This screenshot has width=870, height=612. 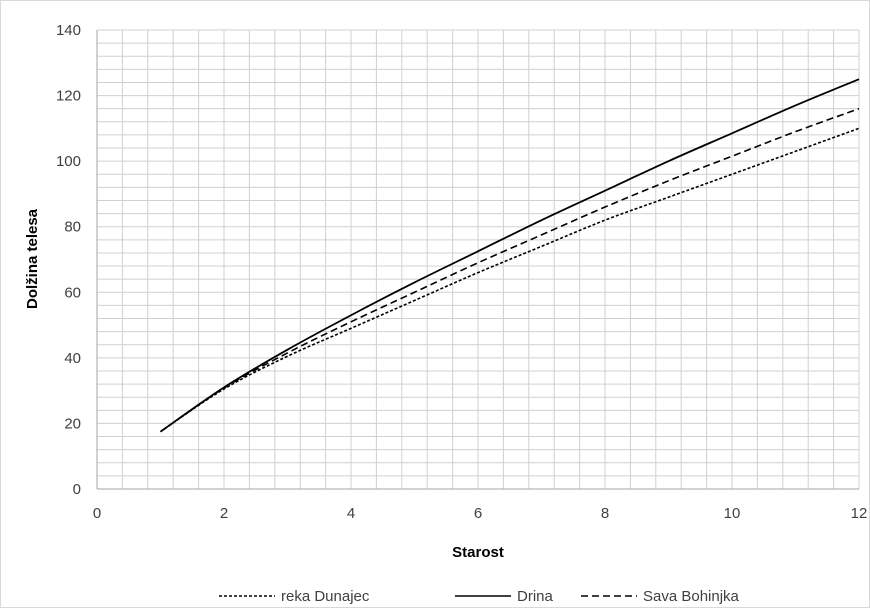 What do you see at coordinates (72, 358) in the screenshot?
I see `y-tick-label: 40` at bounding box center [72, 358].